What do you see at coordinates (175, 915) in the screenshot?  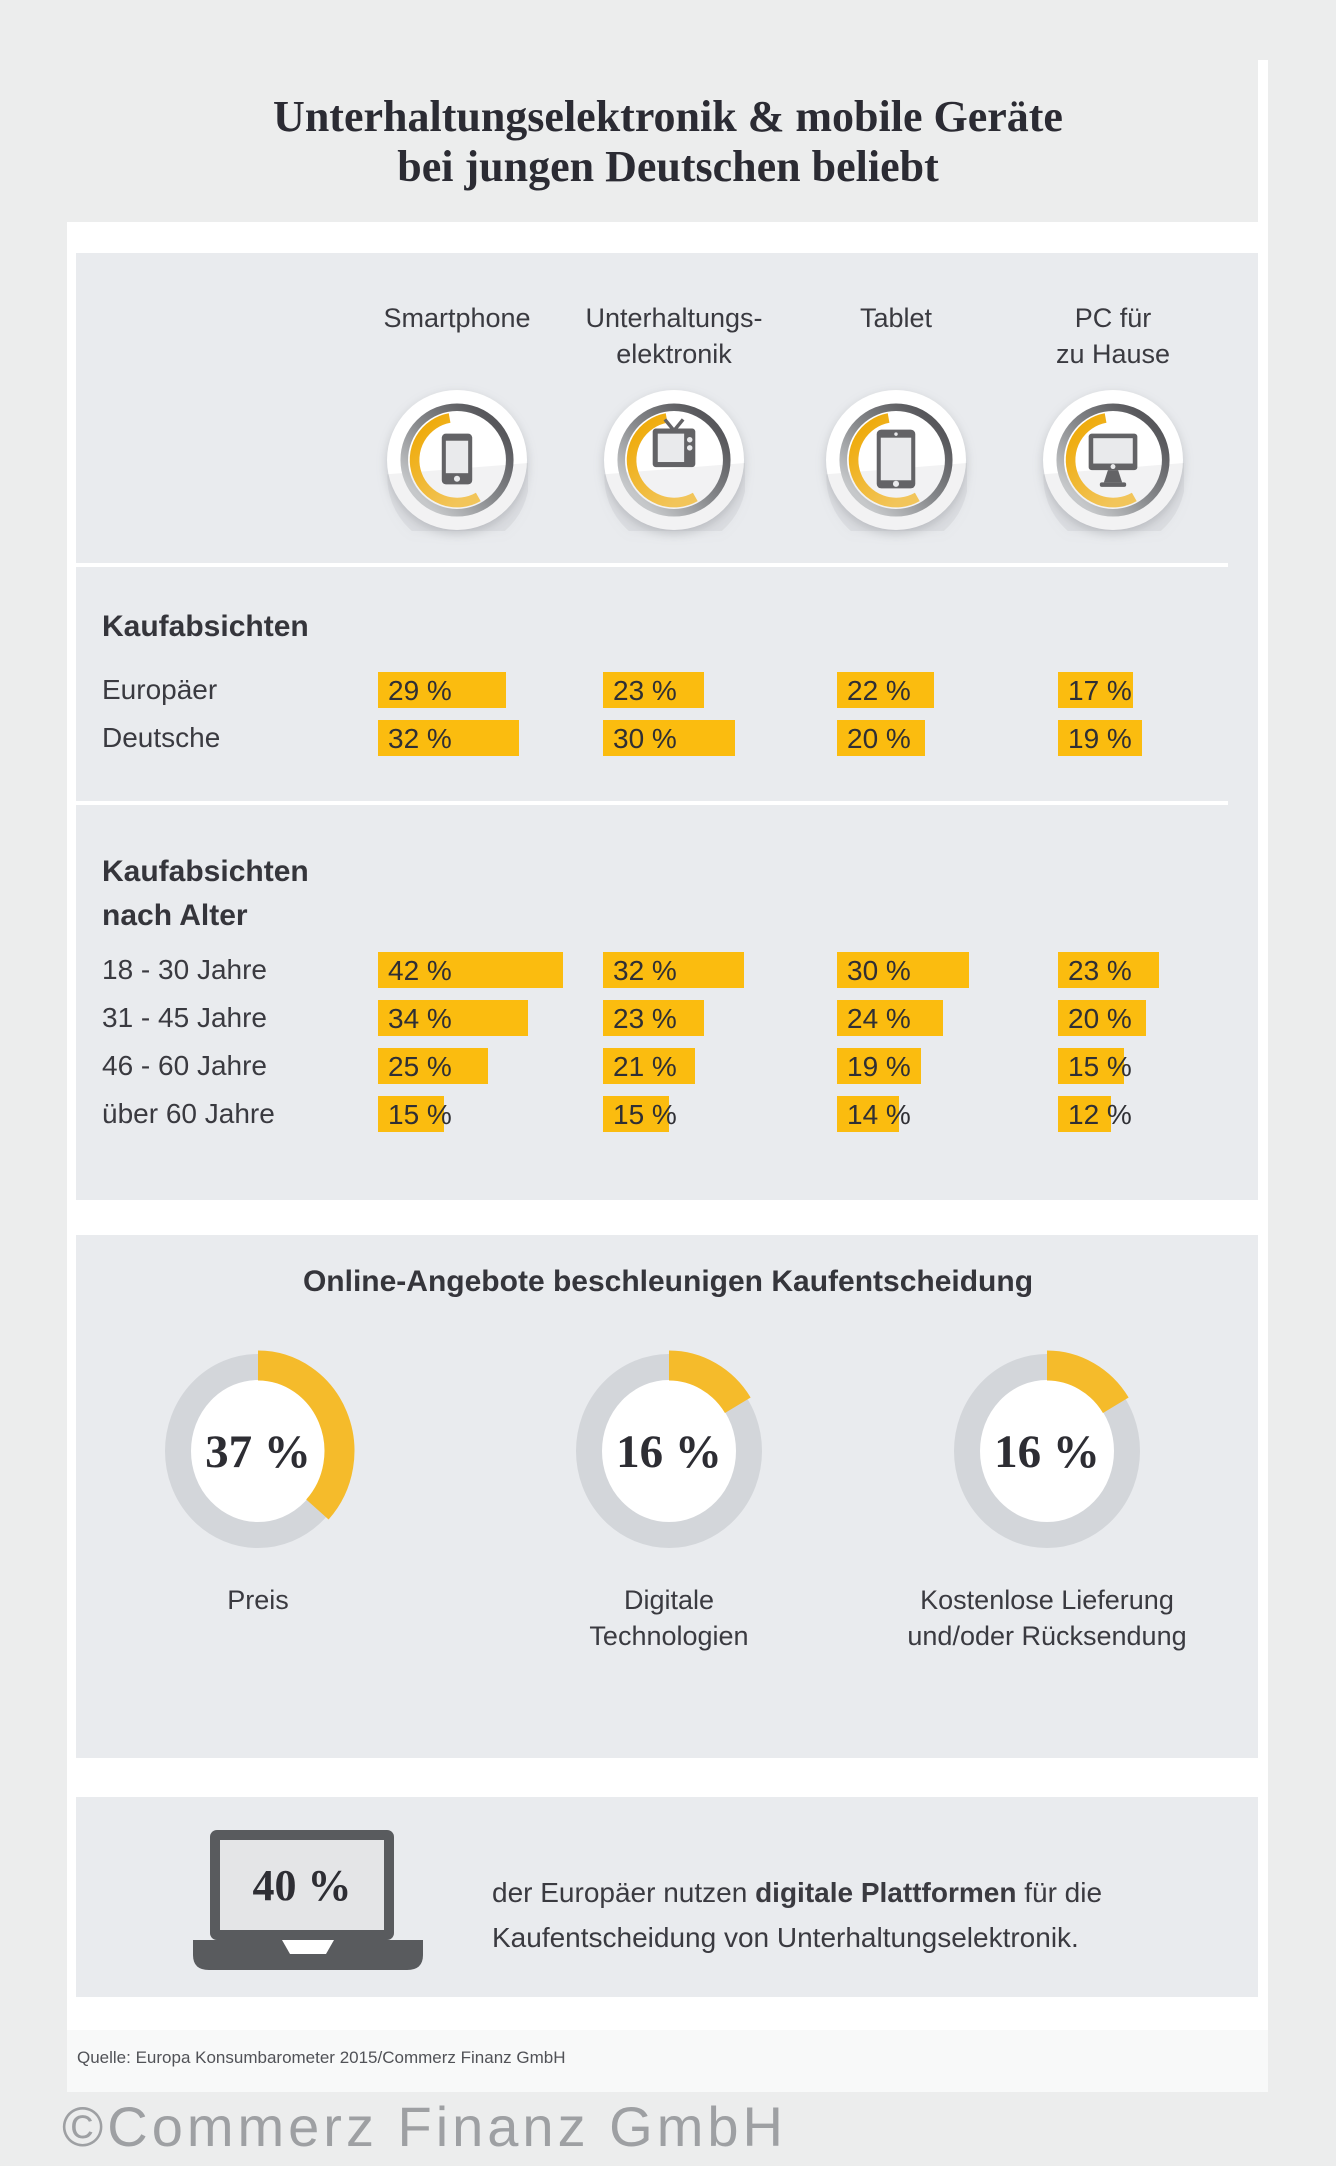 I see `heading-line2: nach Alter` at bounding box center [175, 915].